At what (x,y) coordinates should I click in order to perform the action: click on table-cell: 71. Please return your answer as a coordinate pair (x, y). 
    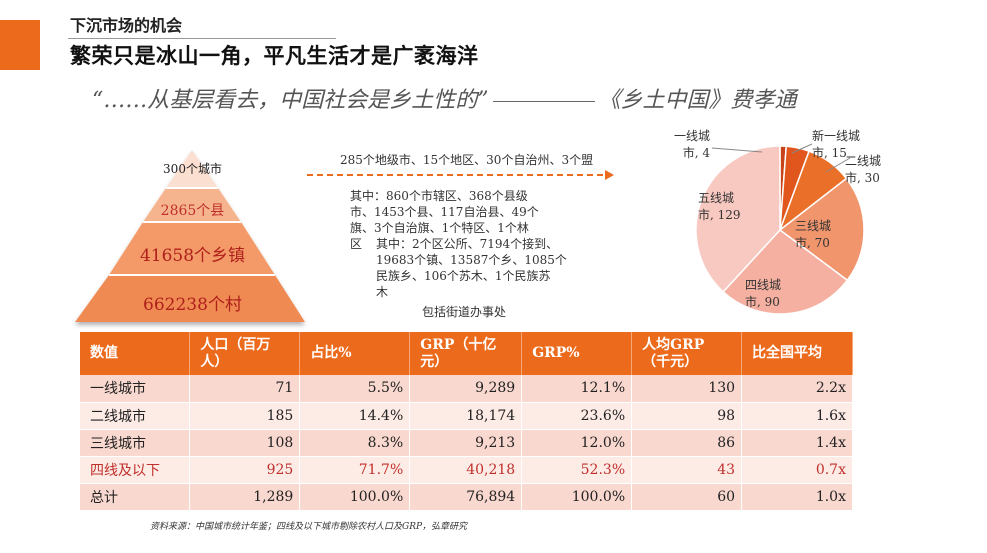
    Looking at the image, I should click on (245, 389).